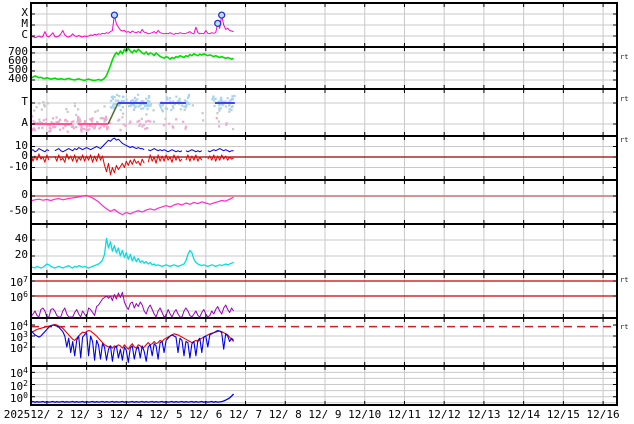  I want to click on y-tick-label: 107, so click(14, 281).